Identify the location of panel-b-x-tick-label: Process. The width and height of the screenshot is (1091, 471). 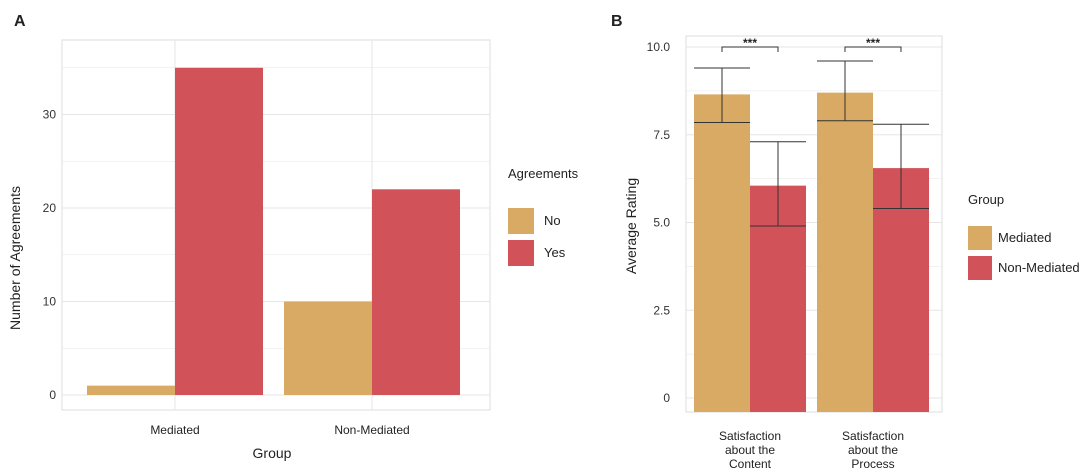
(872, 464).